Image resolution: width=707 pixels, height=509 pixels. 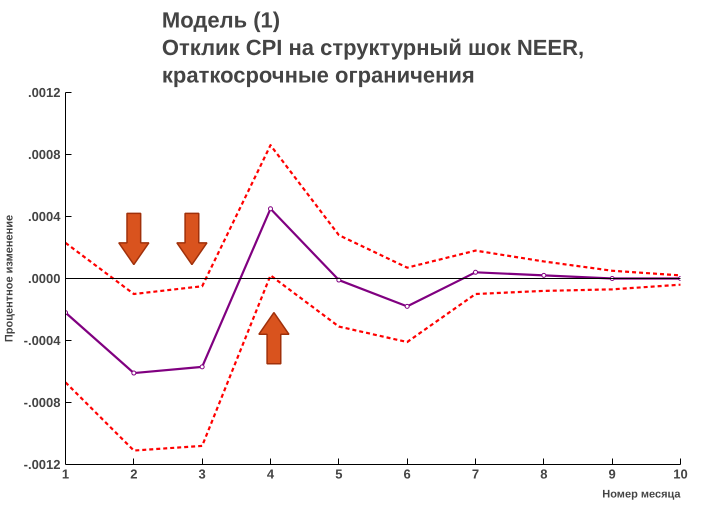 What do you see at coordinates (66, 474) in the screenshot?
I see `x-tick-label: 1` at bounding box center [66, 474].